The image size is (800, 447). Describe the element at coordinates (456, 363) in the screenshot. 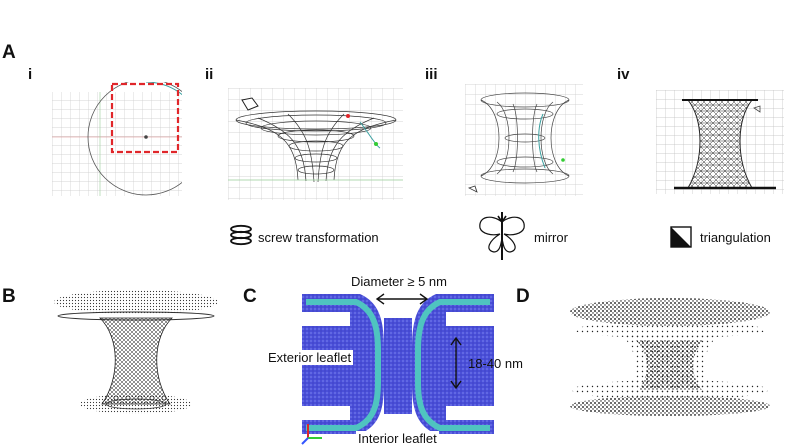

I see `height-arrow` at that location.